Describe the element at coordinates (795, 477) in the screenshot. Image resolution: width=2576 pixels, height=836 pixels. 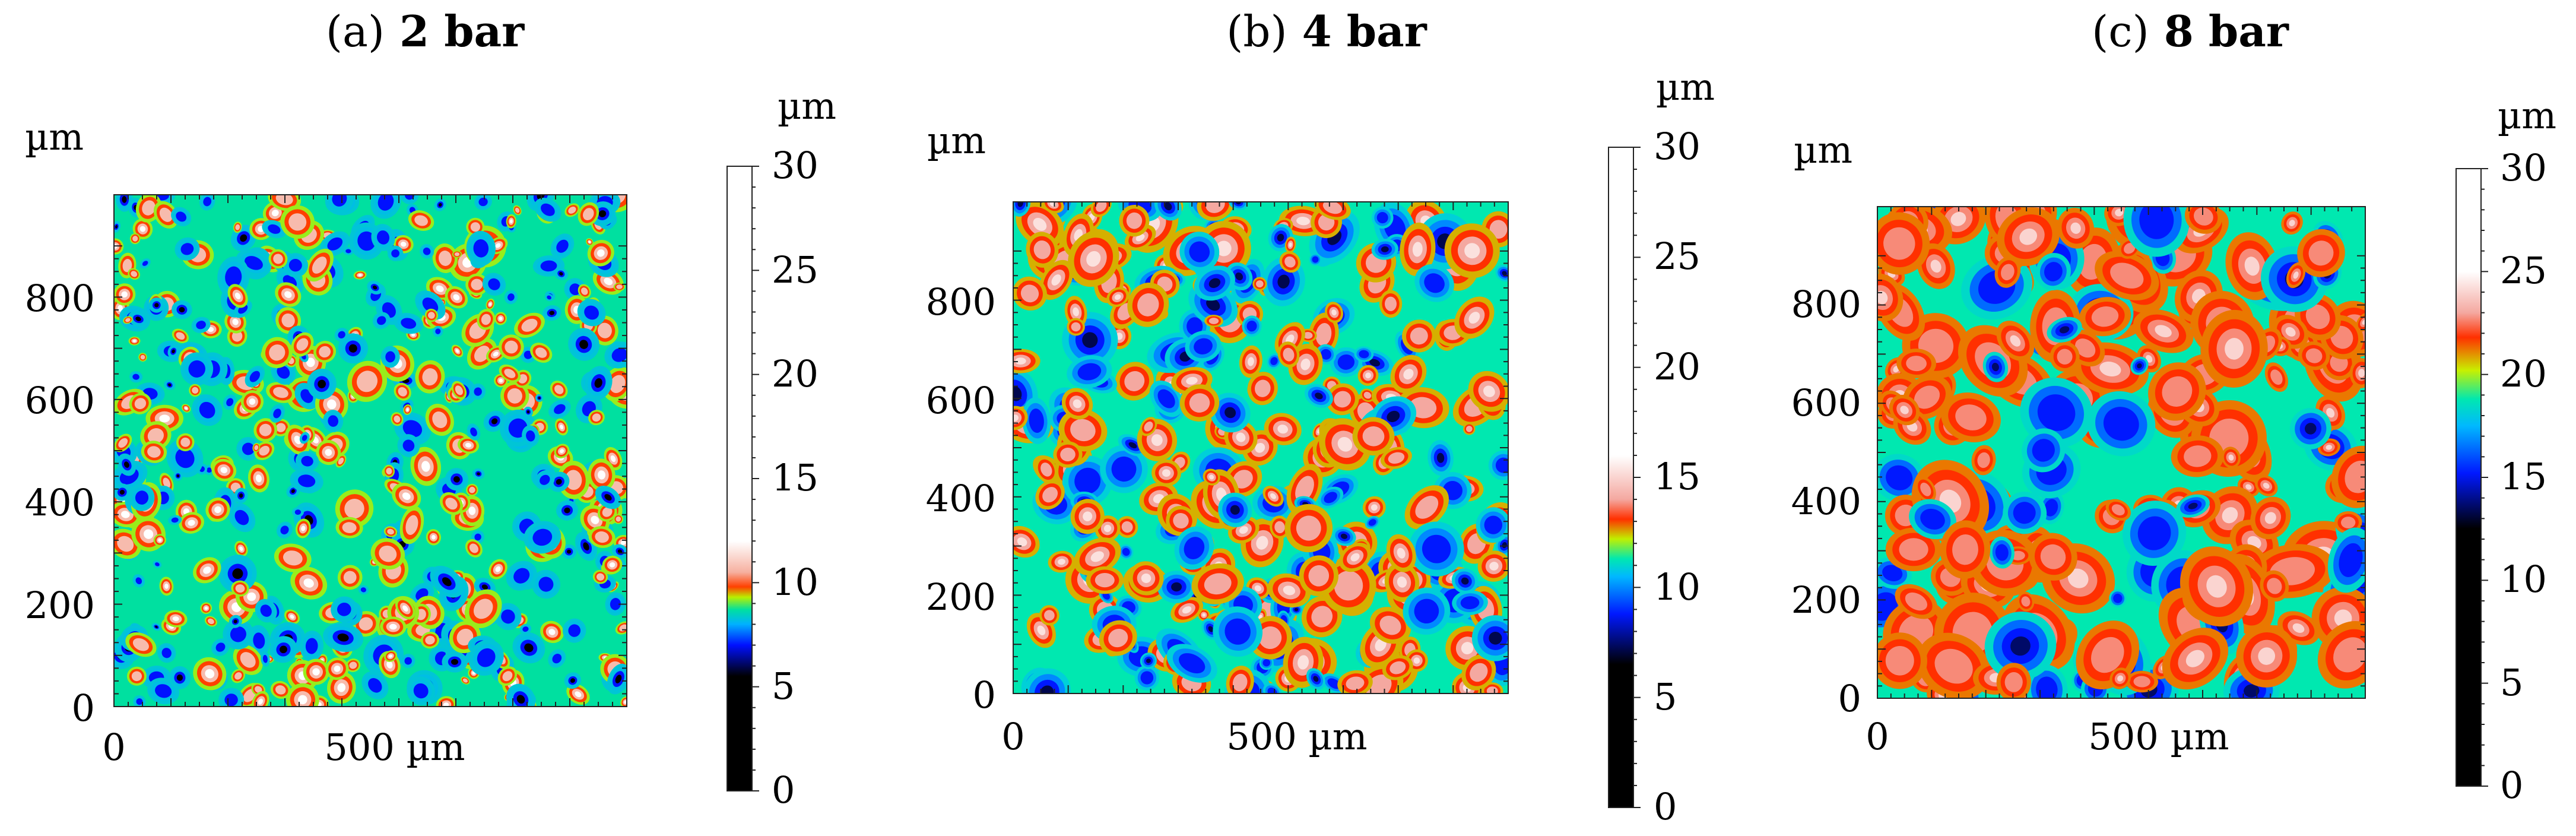
I see `panel-a-cbar-tick-15: 15` at that location.